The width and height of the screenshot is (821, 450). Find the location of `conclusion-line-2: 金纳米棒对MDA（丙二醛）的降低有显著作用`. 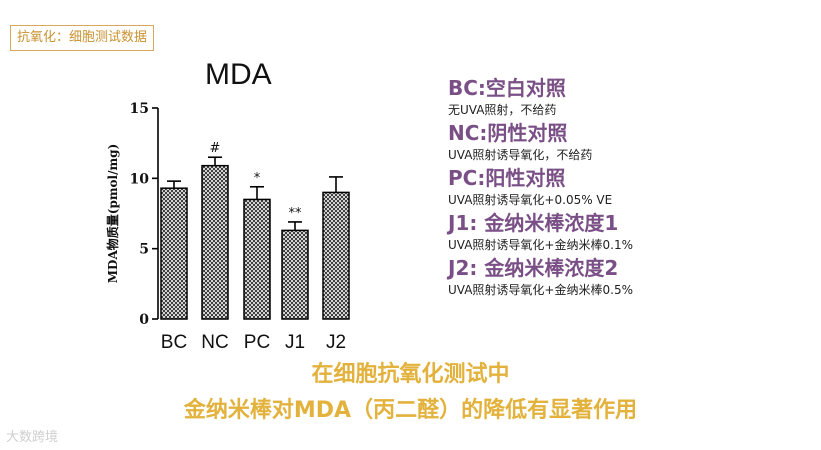

conclusion-line-2: 金纳米棒对MDA（丙二醛）的降低有显著作用 is located at coordinates (410, 410).